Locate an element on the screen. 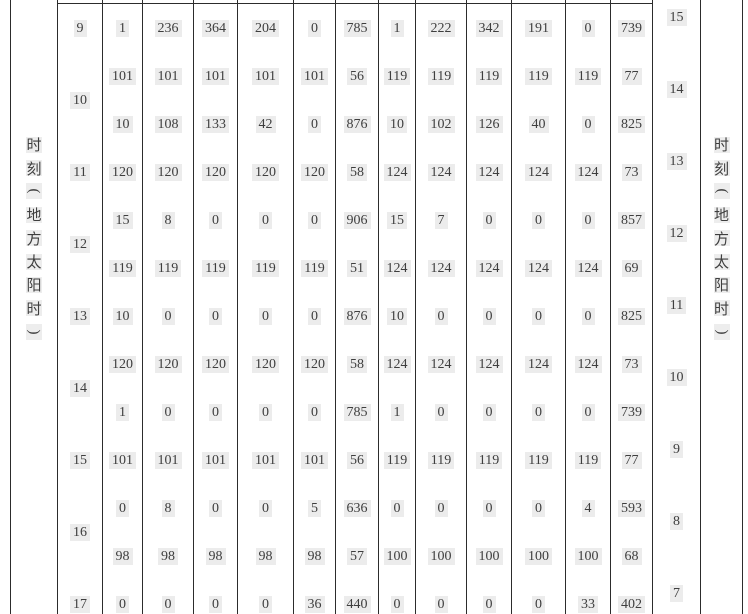  data-cell: 593 is located at coordinates (631, 508).